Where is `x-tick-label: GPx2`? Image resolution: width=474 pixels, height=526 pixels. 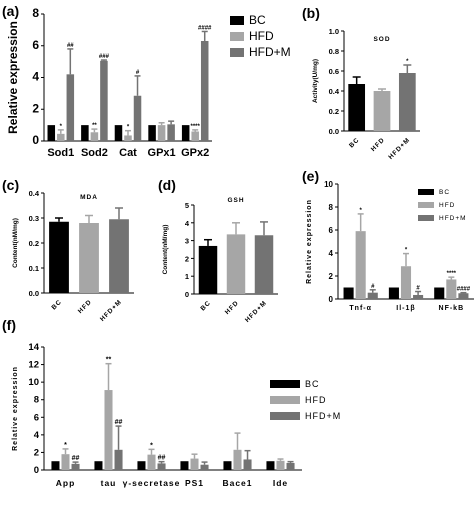 x-tick-label: GPx2 is located at coordinates (195, 153).